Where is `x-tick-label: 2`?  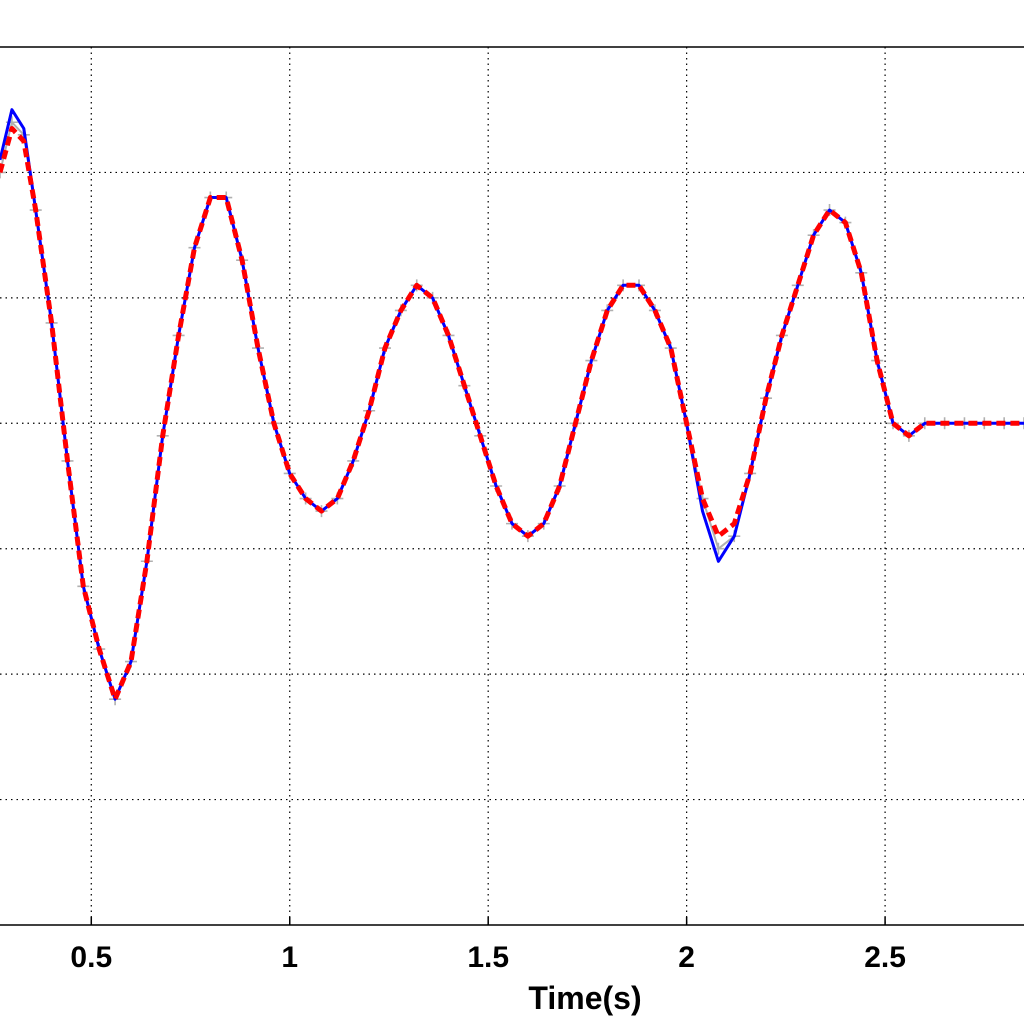
x-tick-label: 2 is located at coordinates (686, 957).